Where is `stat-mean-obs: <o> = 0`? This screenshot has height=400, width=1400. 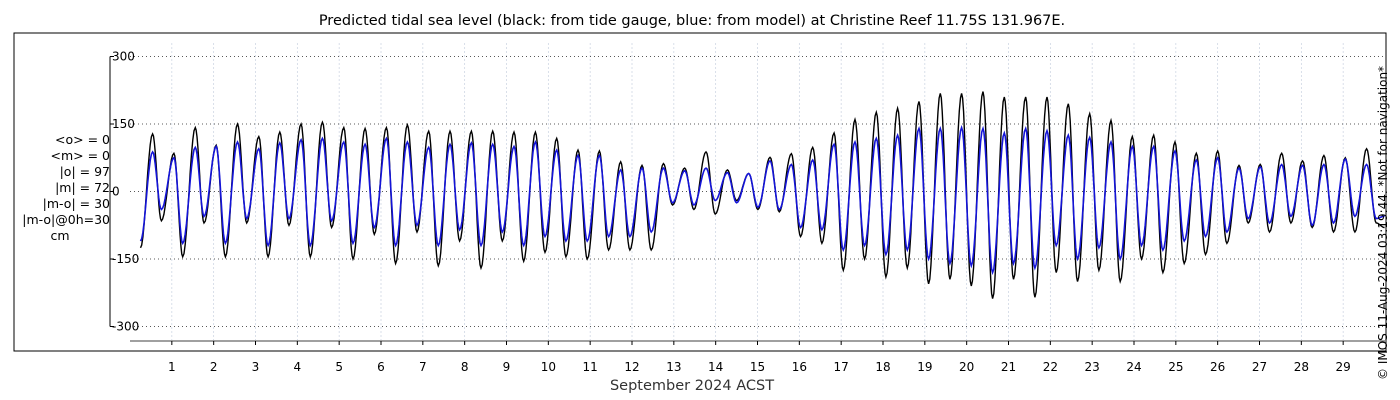
stat-mean-obs: <o> = 0 is located at coordinates (82, 139).